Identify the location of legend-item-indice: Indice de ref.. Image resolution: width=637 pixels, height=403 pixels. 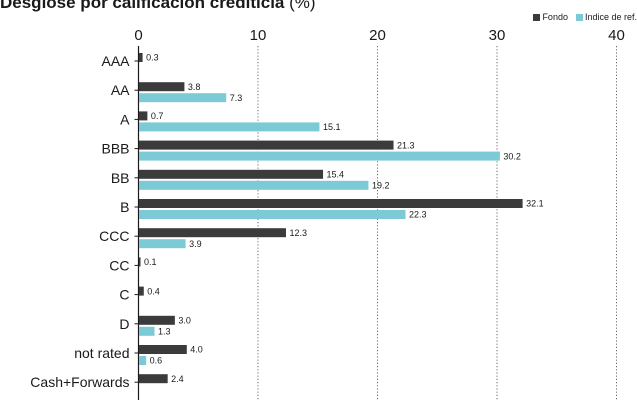
(606, 17).